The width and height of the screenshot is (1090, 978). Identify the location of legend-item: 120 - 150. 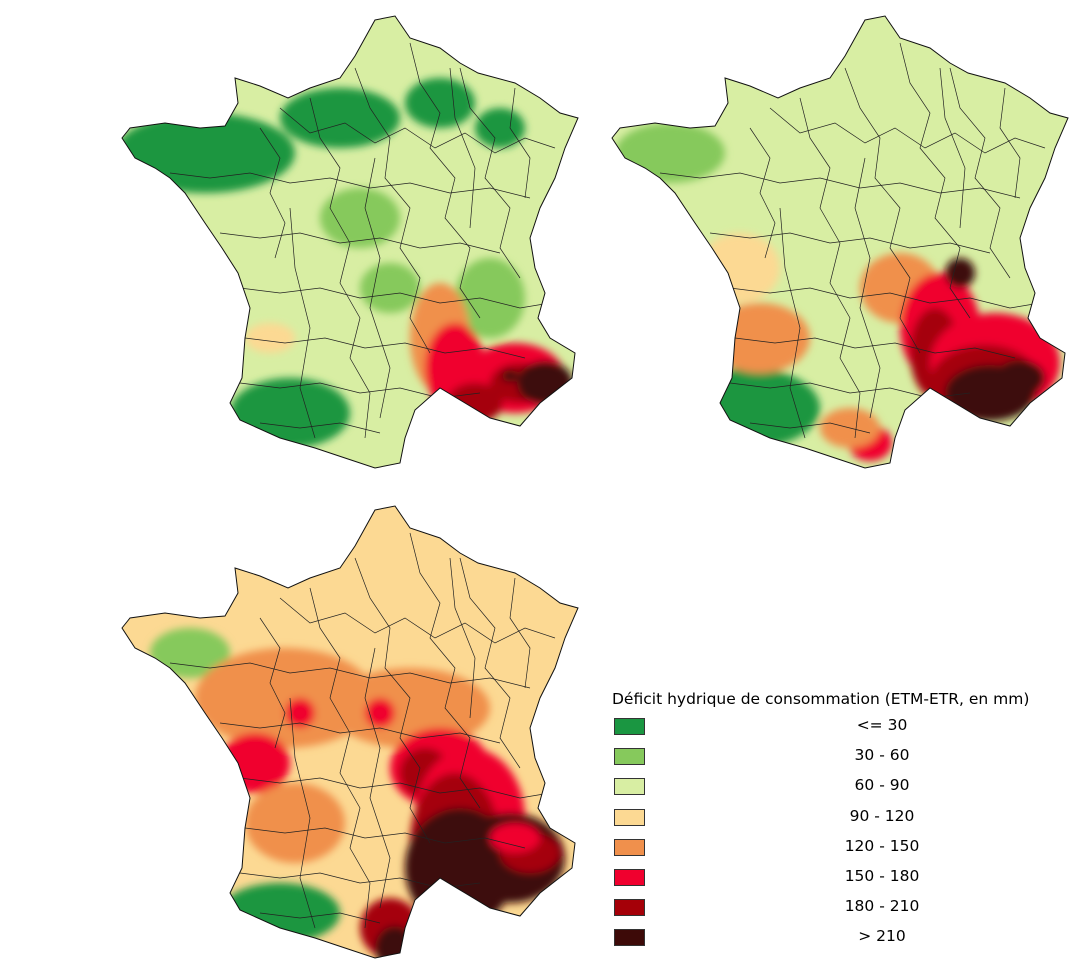
(847, 850).